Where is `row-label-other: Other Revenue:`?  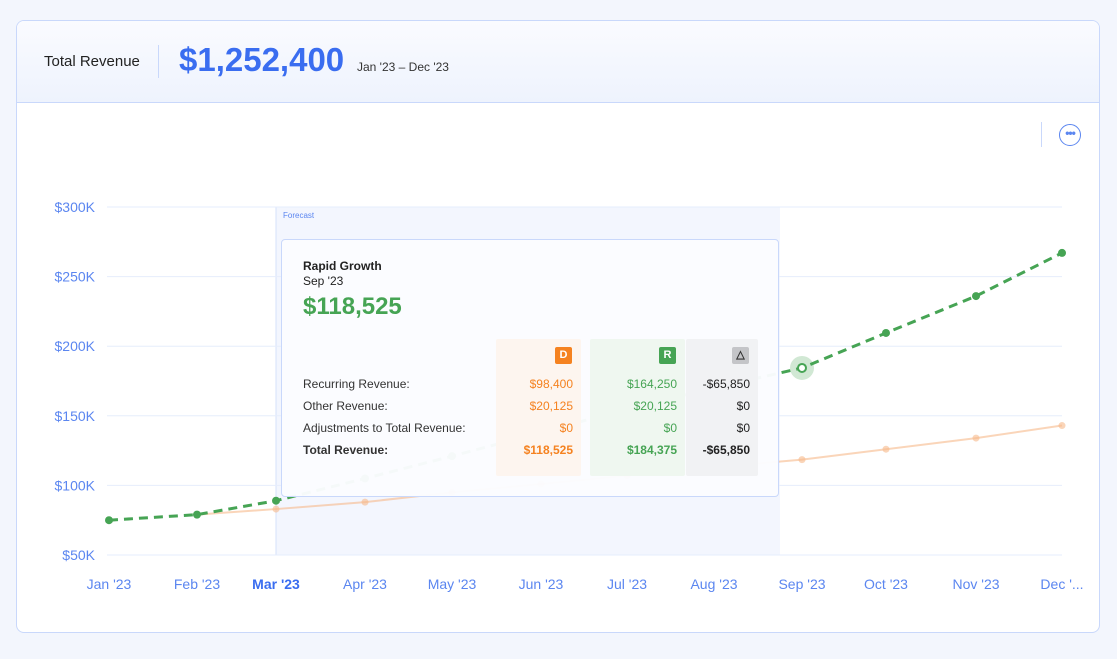 row-label-other: Other Revenue: is located at coordinates (345, 406).